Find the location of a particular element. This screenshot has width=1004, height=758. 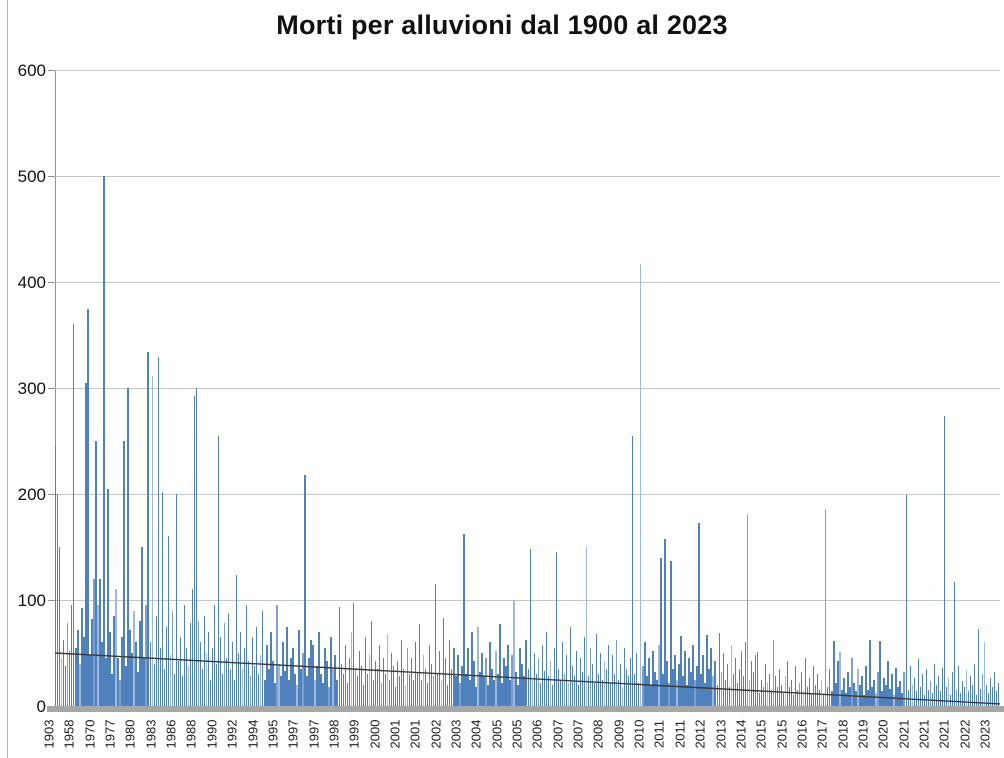

y-tick-mark is located at coordinates (51, 282).